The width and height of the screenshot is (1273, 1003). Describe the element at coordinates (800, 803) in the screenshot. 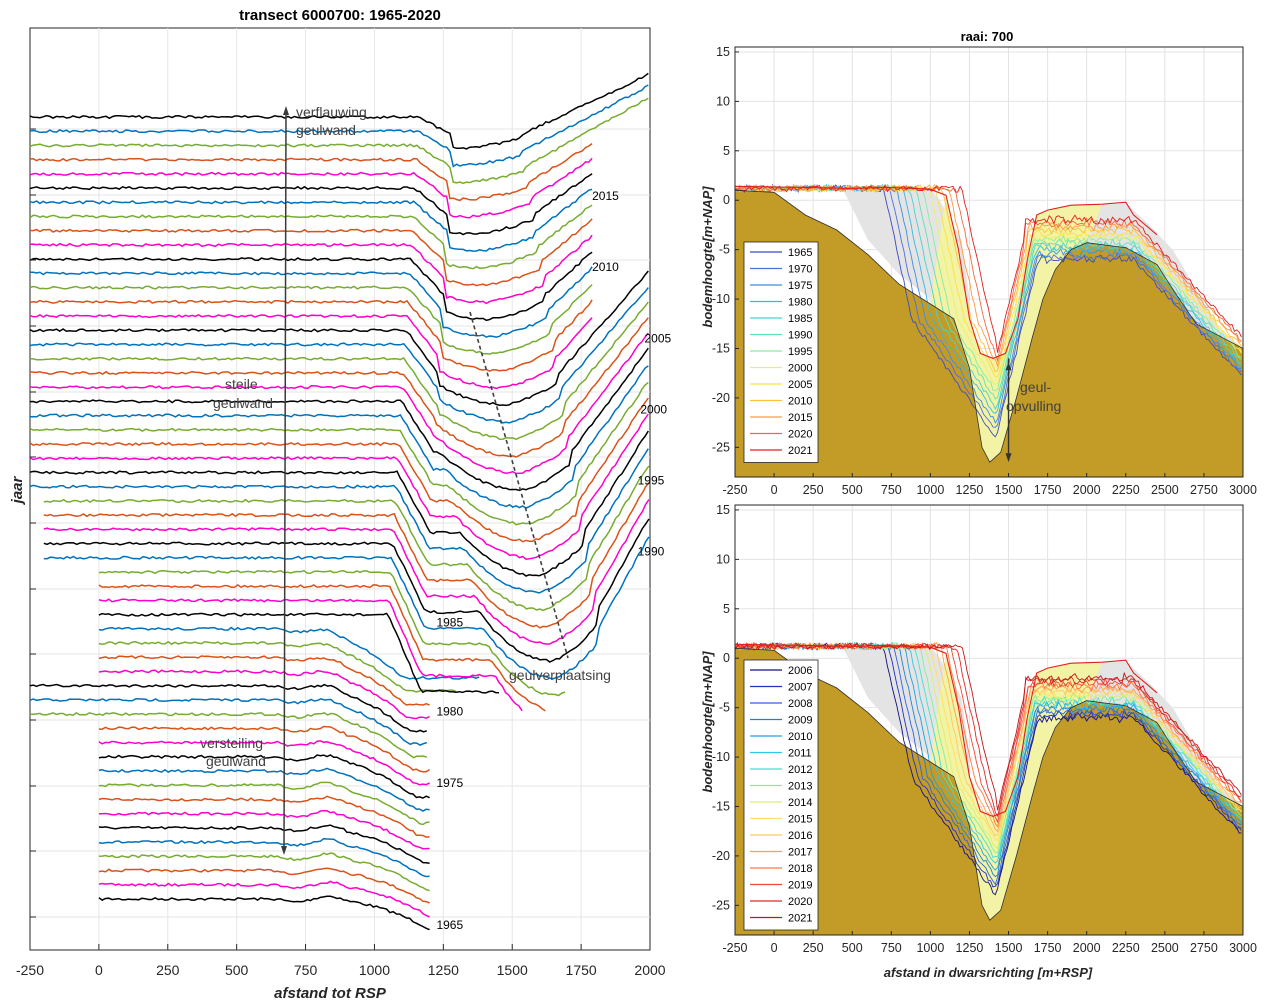

I see `legend-label-2014: 2014` at that location.